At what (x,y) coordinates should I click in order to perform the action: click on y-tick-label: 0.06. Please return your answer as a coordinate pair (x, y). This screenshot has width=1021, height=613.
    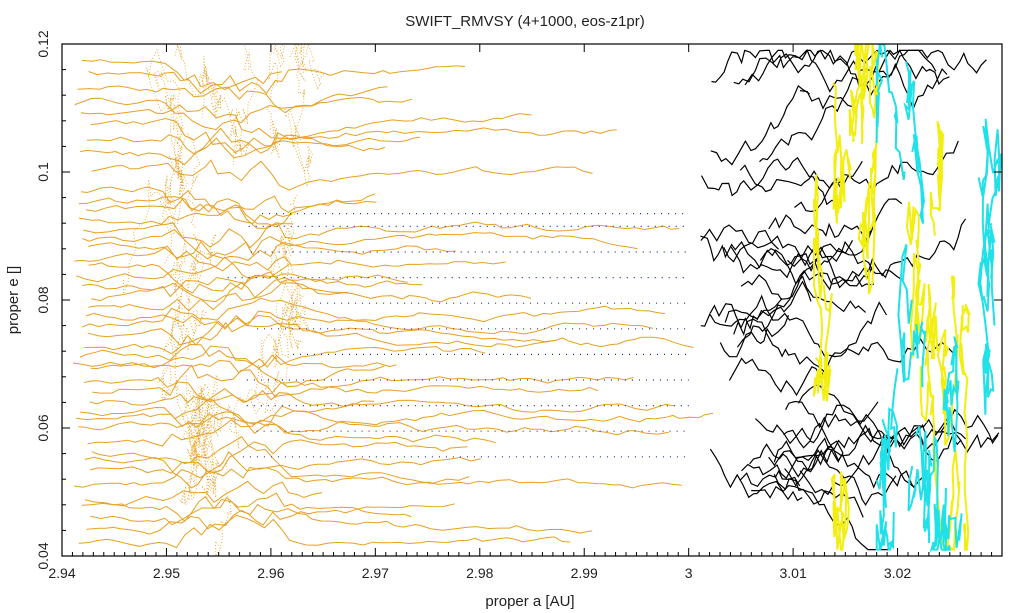
    Looking at the image, I should click on (43, 427).